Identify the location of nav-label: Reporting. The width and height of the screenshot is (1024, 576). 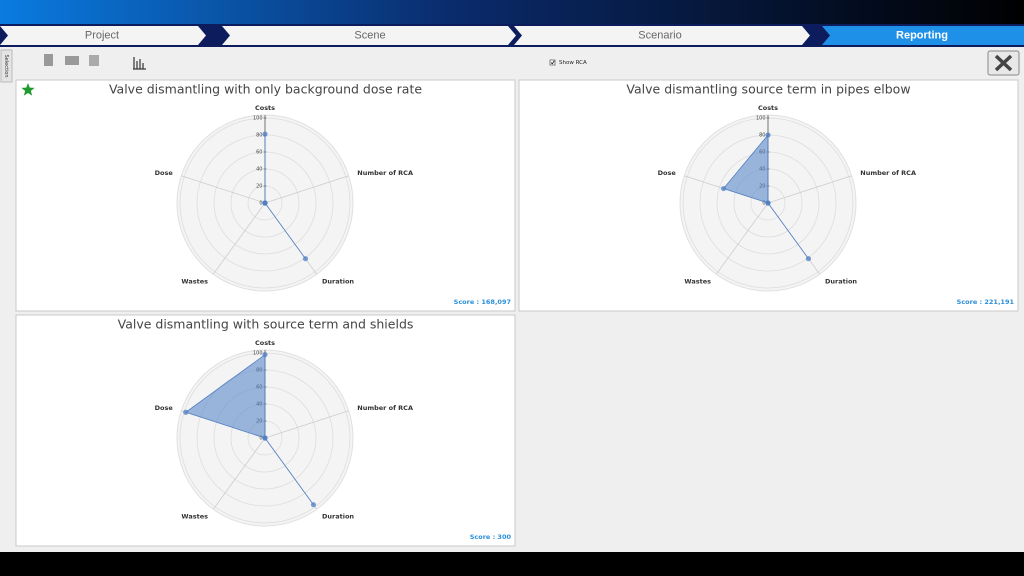
(922, 35).